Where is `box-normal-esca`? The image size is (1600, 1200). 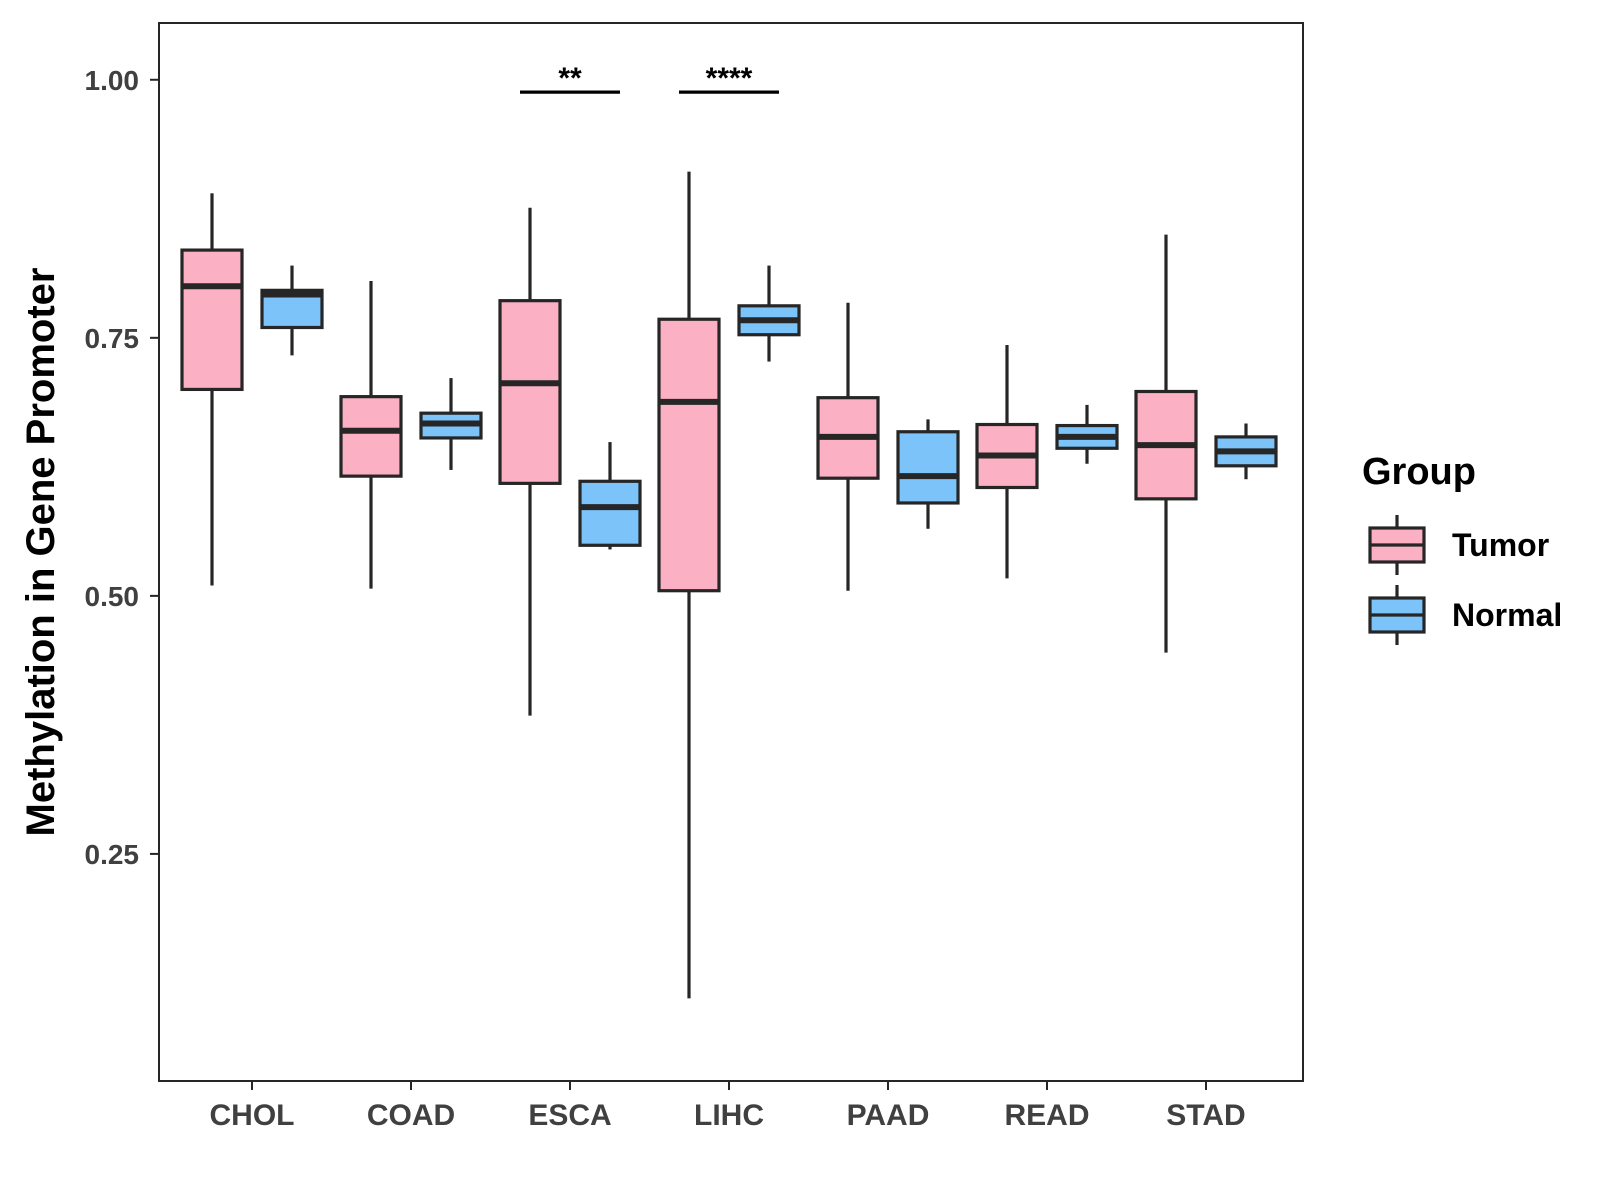
box-normal-esca is located at coordinates (610, 496).